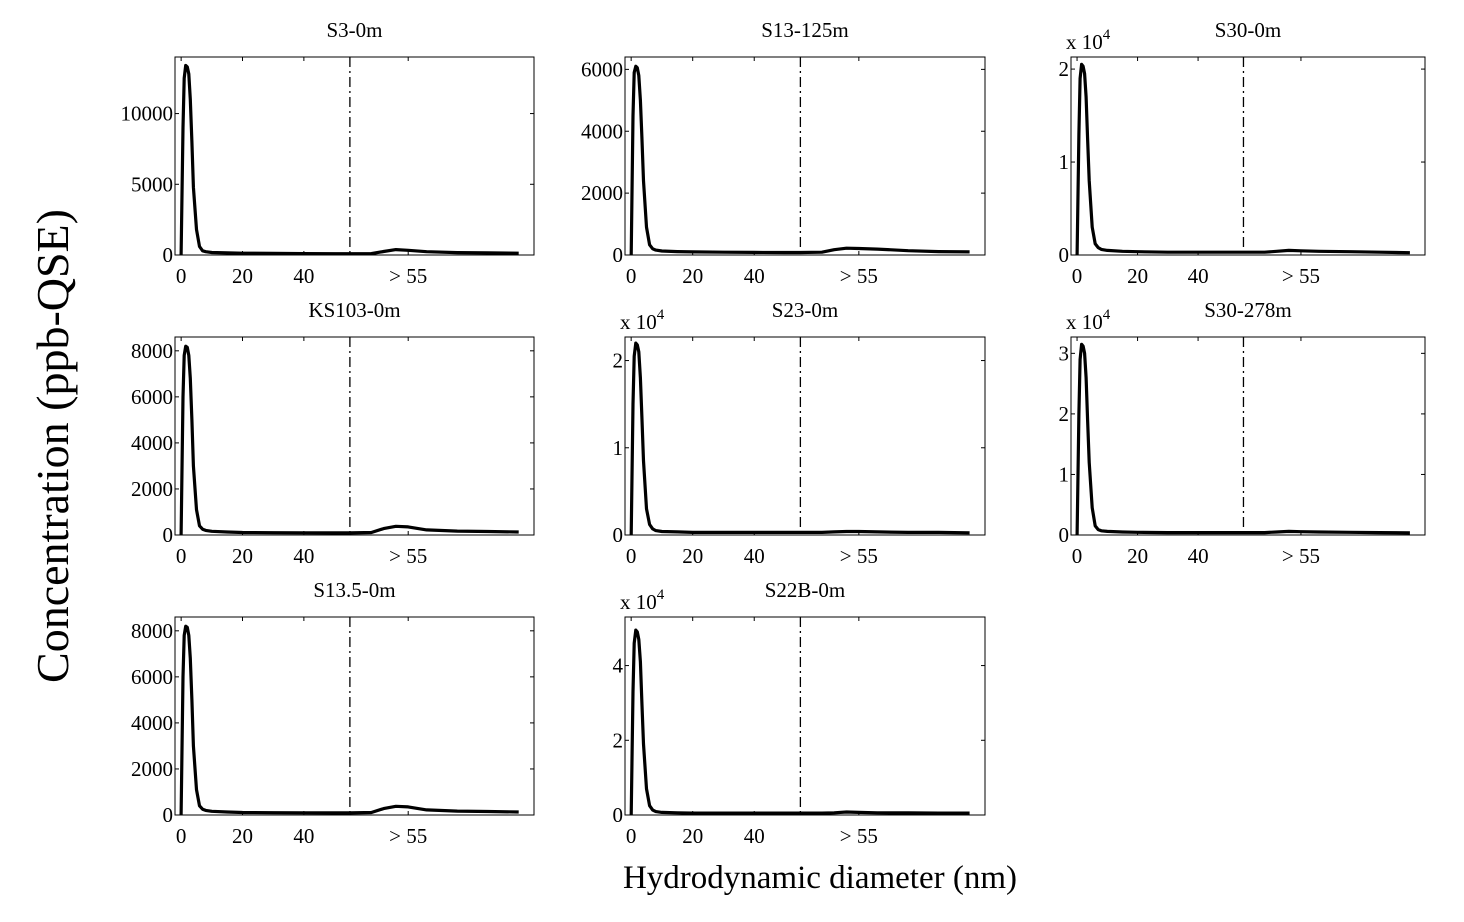 This screenshot has height=922, width=1464. Describe the element at coordinates (1064, 353) in the screenshot. I see `y-tick-label: 3` at that location.